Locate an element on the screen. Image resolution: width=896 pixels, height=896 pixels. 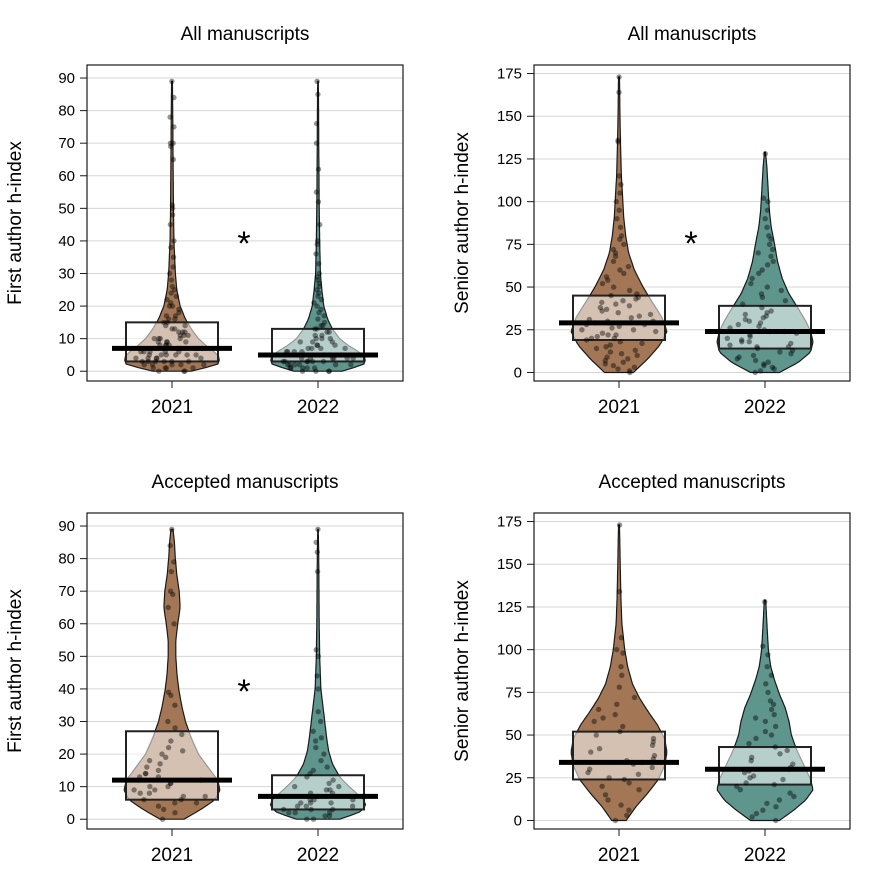
y-tick-label: 70 is located at coordinates (66, 591).